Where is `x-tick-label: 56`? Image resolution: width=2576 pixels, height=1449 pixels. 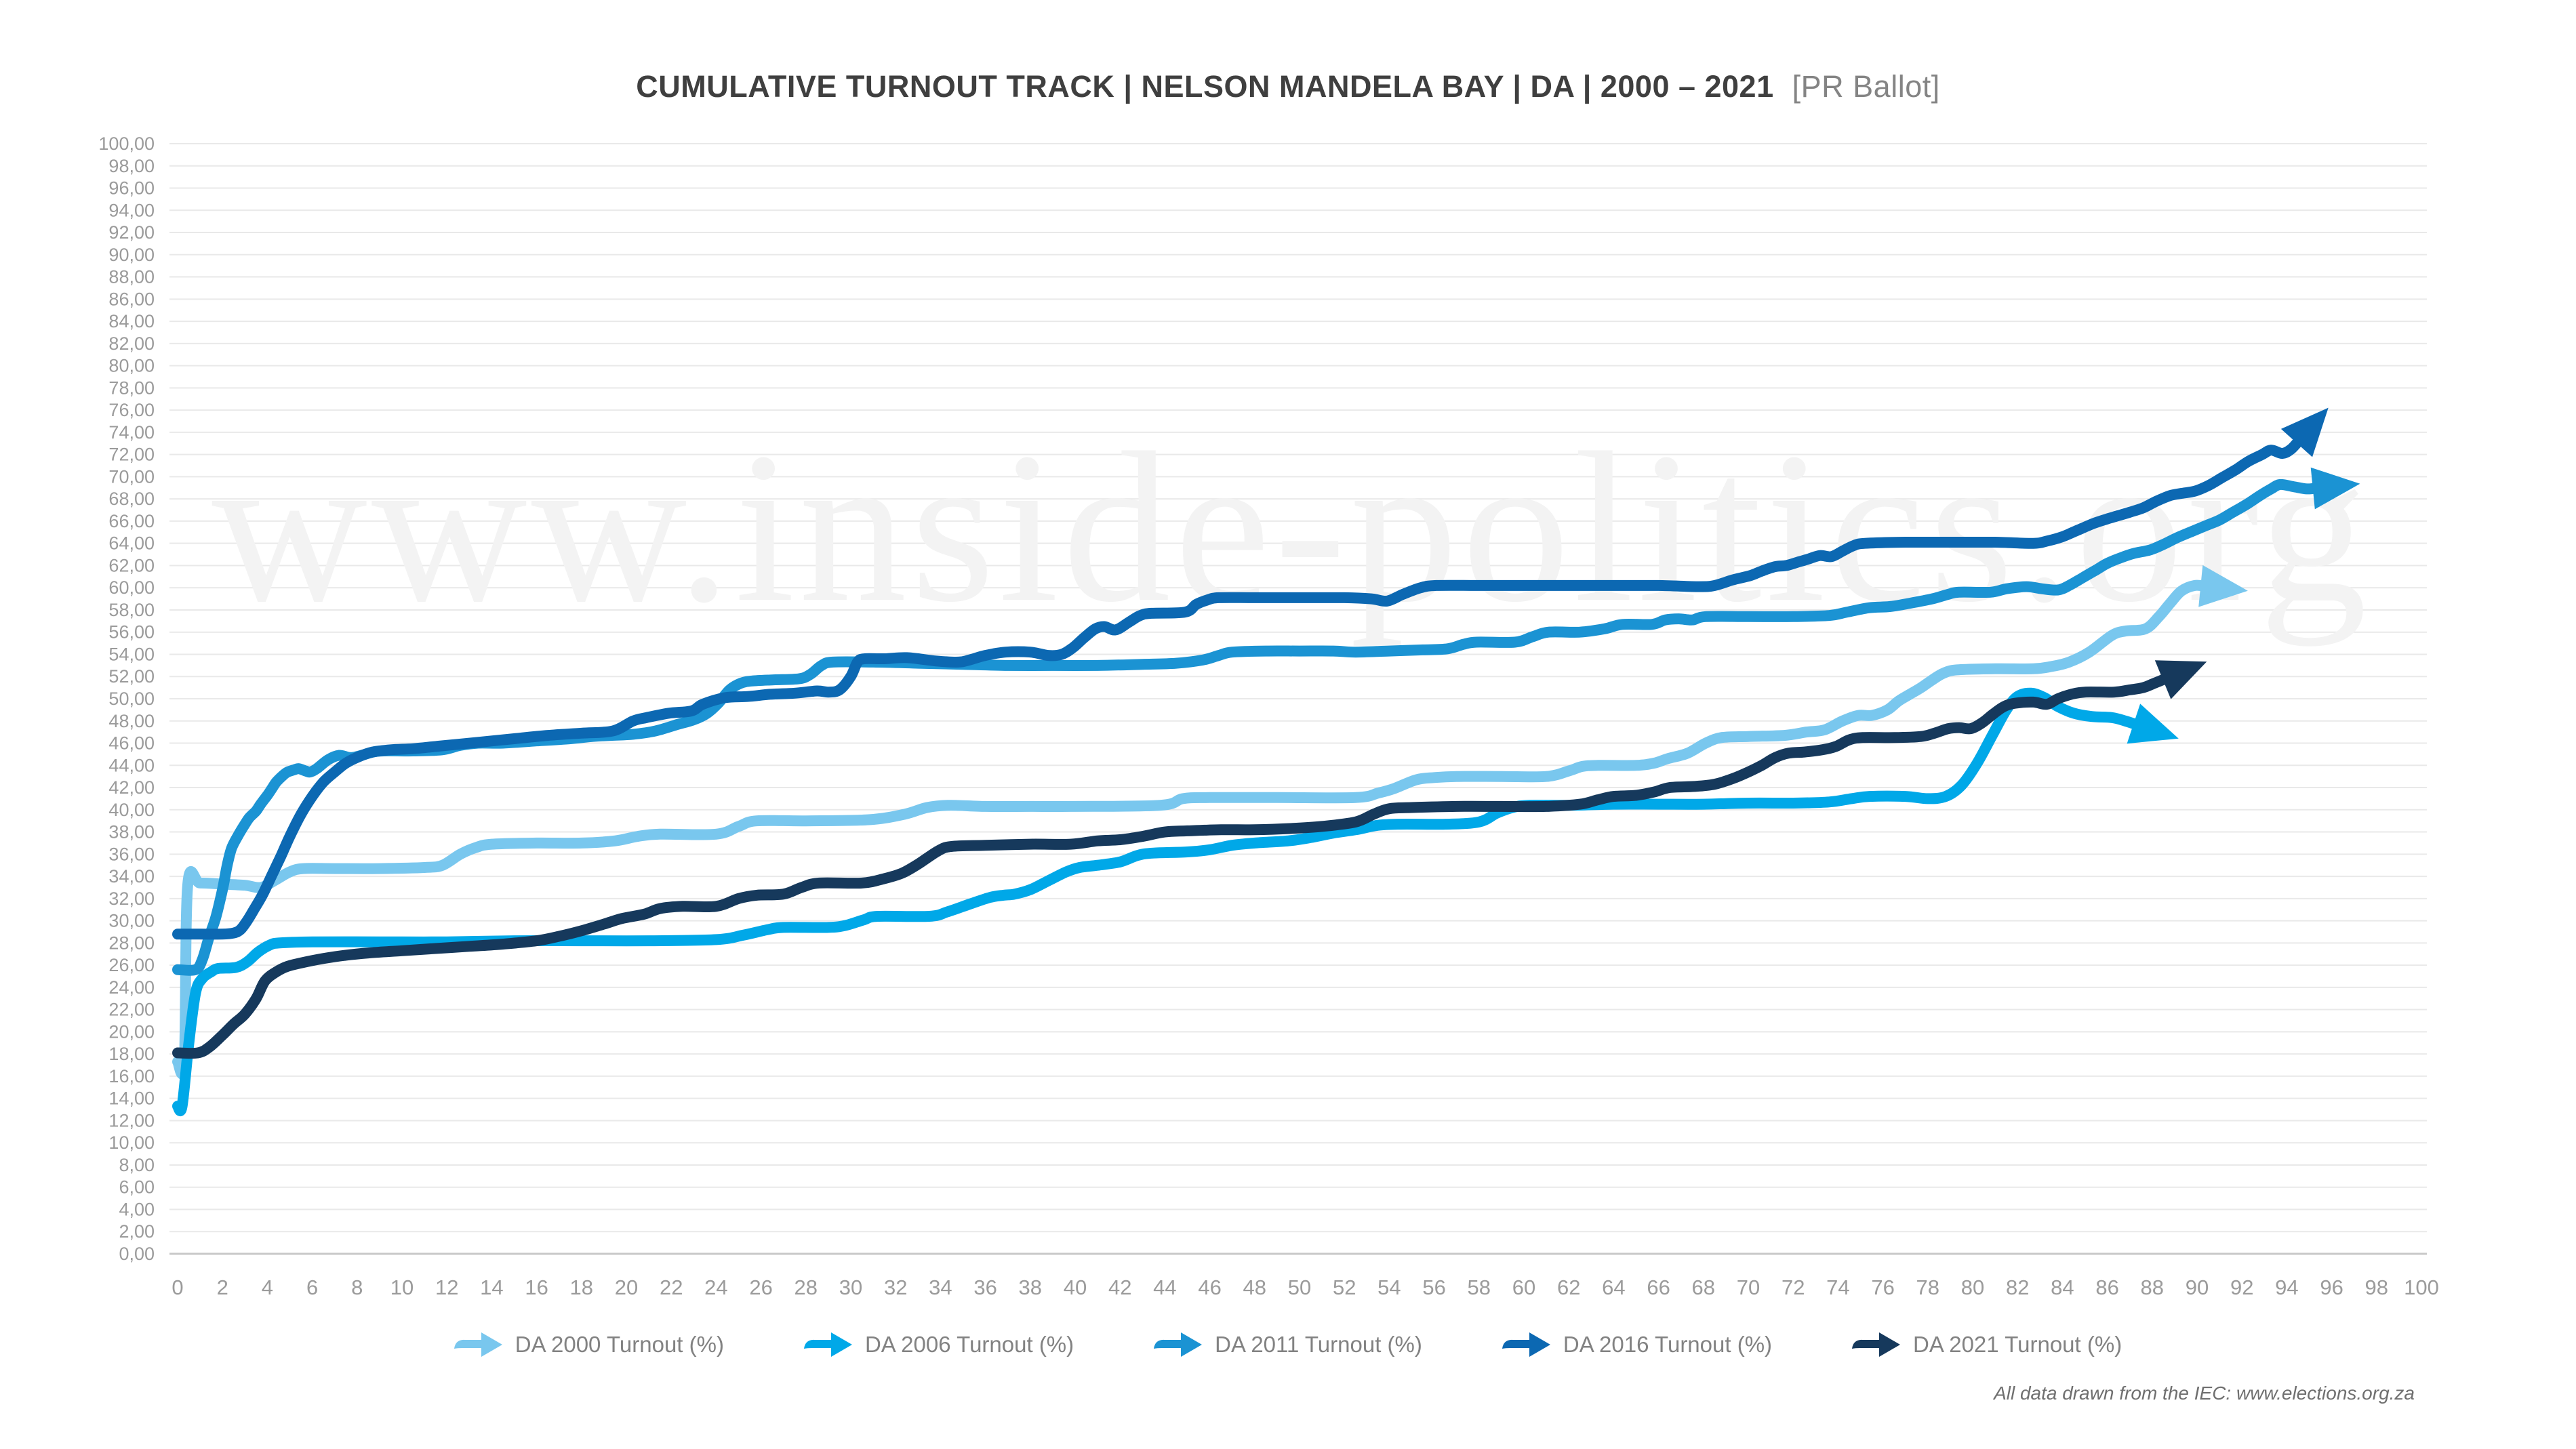
x-tick-label: 56 is located at coordinates (1433, 1287).